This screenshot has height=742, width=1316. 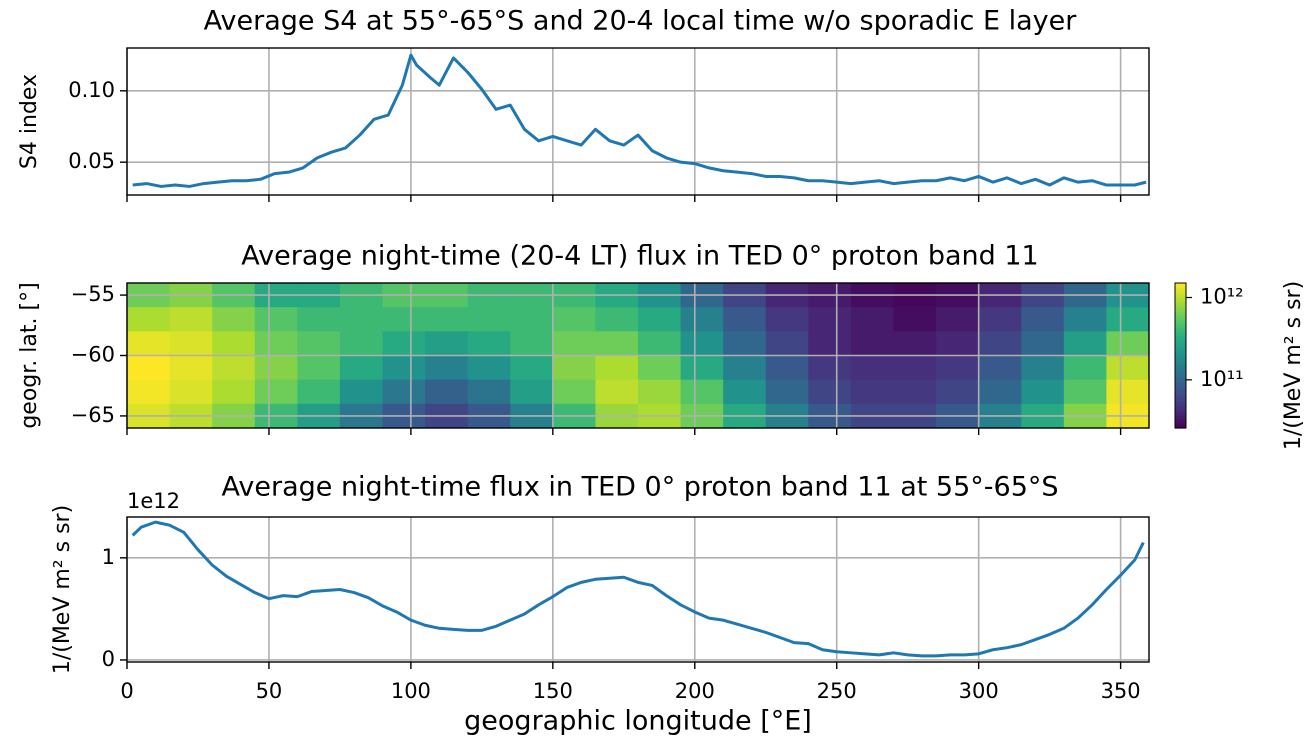 I want to click on x-tick-label: 300, so click(x=979, y=691).